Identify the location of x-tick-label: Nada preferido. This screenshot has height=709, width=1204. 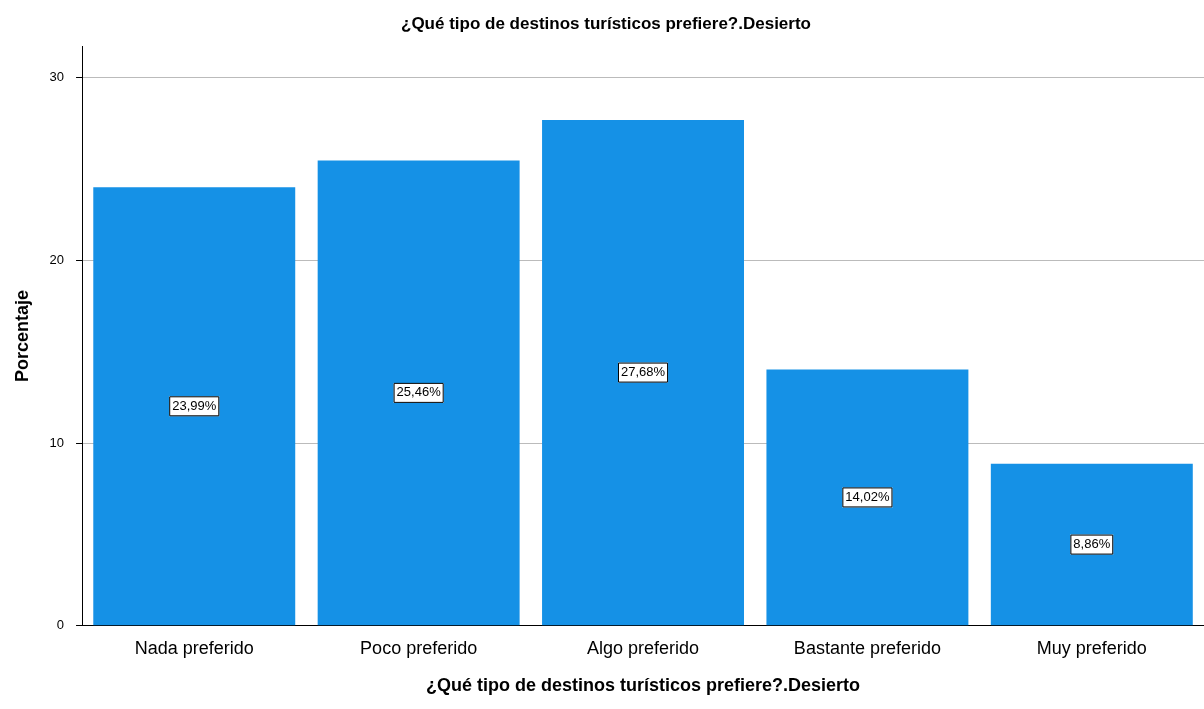
(194, 647).